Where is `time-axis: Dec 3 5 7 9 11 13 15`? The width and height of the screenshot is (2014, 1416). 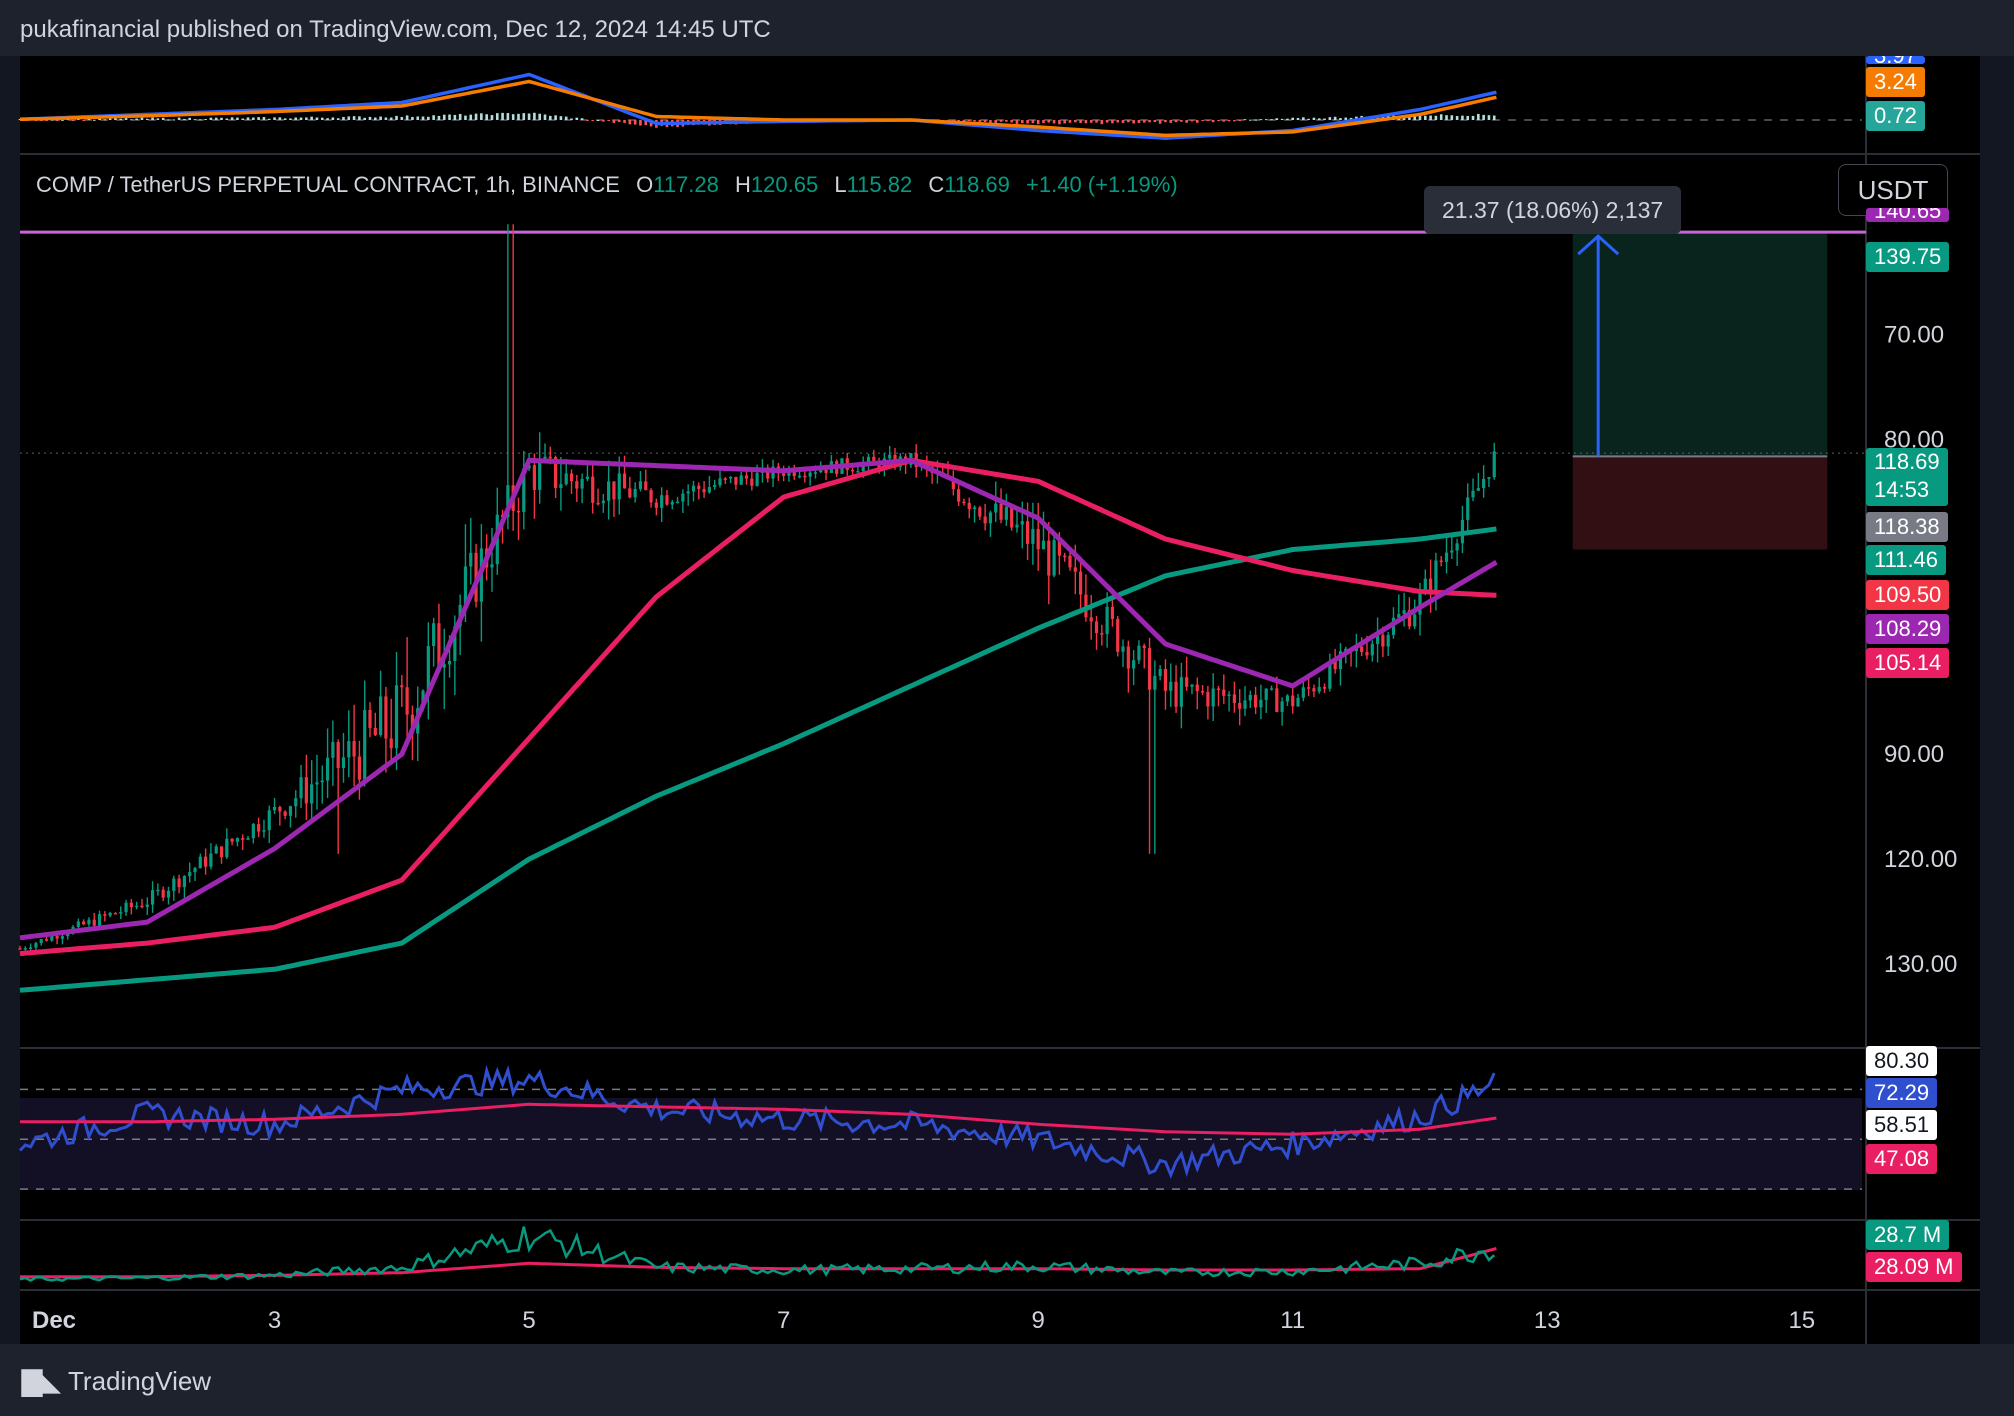 time-axis: Dec 3 5 7 9 11 13 15 is located at coordinates (923, 1320).